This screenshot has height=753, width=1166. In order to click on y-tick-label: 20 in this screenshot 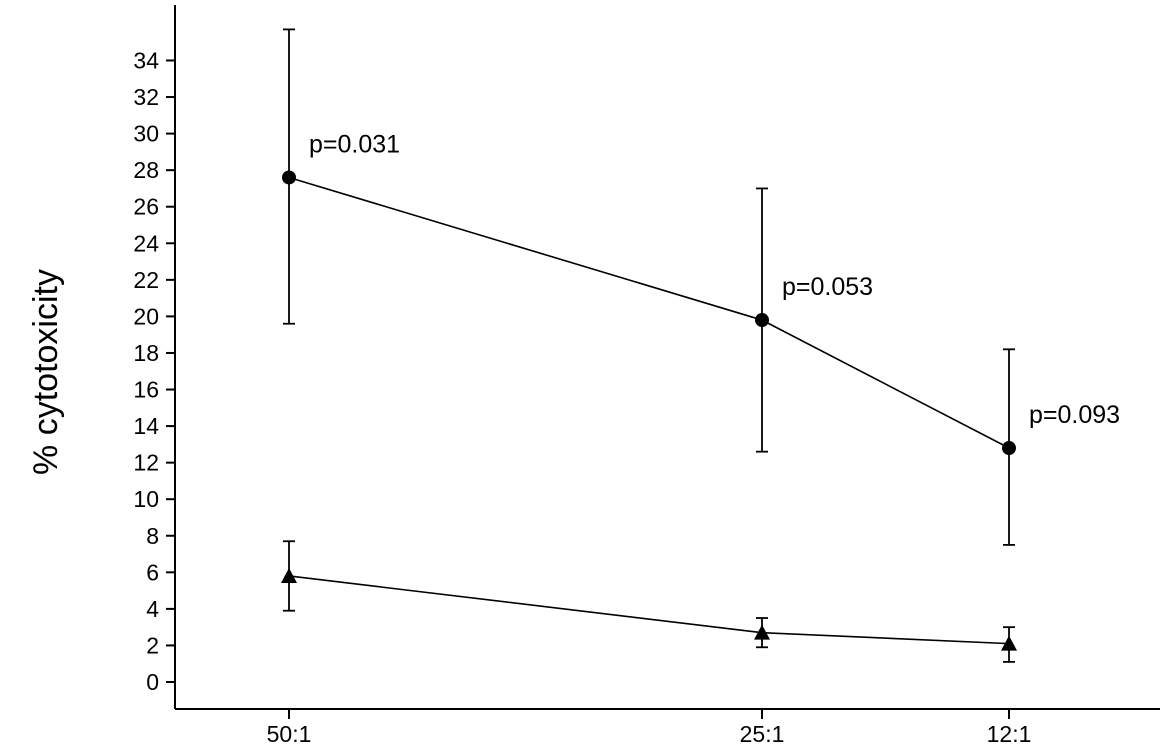, I will do `click(146, 316)`.